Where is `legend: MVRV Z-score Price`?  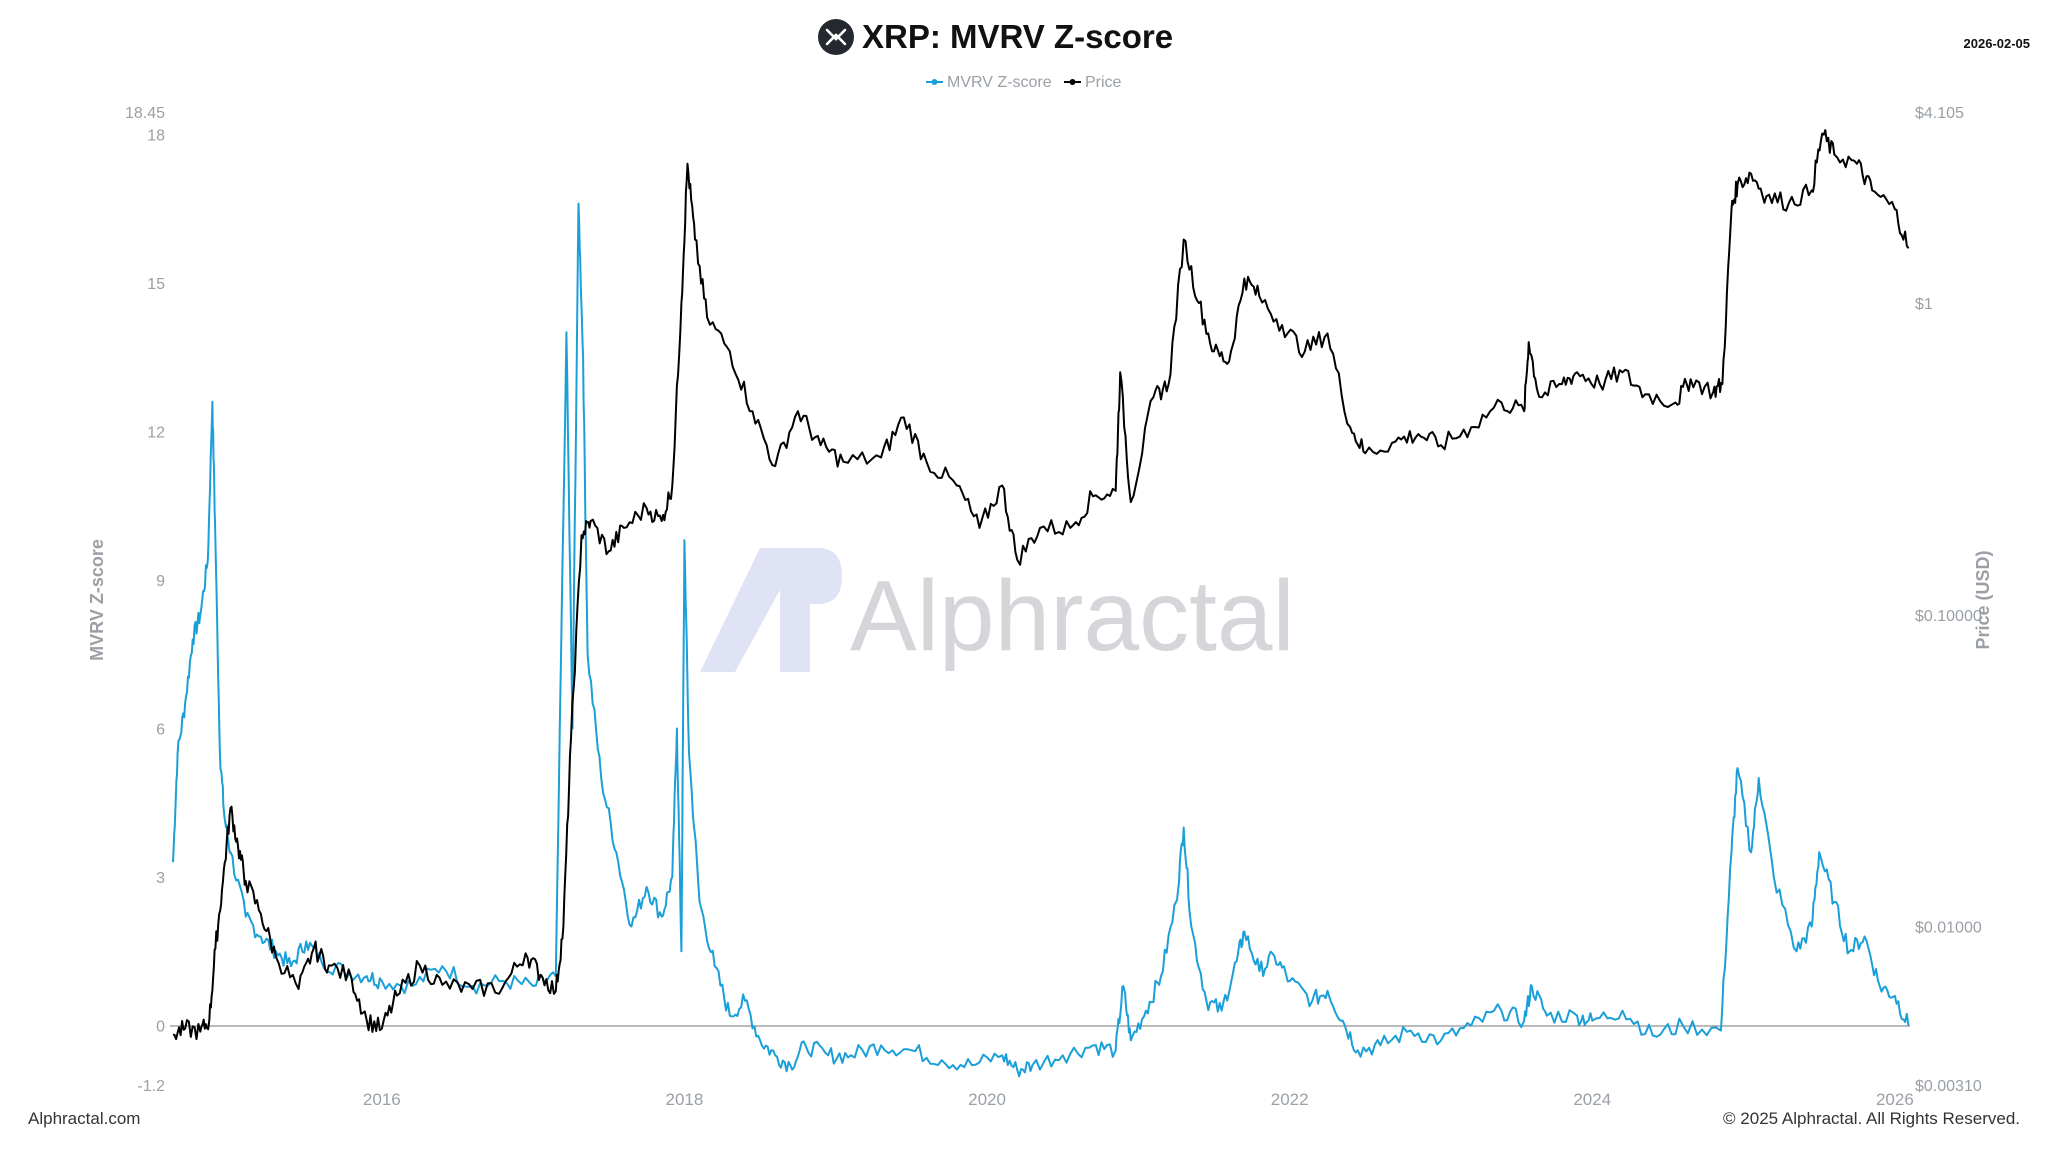
legend: MVRV Z-score Price is located at coordinates (1024, 82).